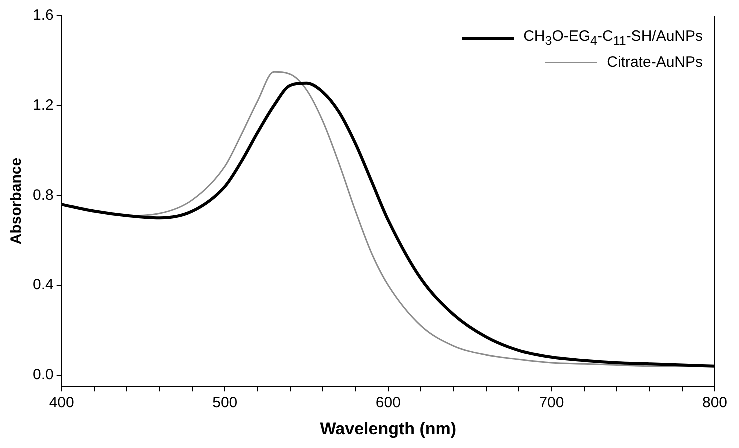 Image resolution: width=739 pixels, height=448 pixels. I want to click on x-tick-label: 600, so click(388, 403).